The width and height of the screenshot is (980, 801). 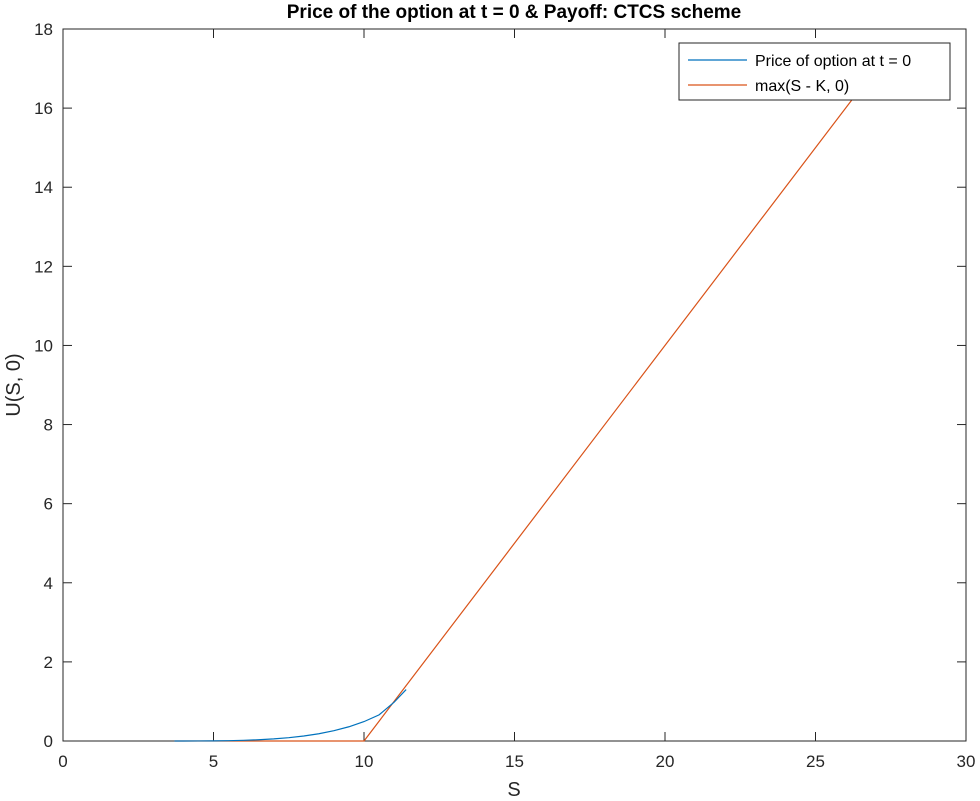 I want to click on y-tick-label: 2, so click(x=48, y=662).